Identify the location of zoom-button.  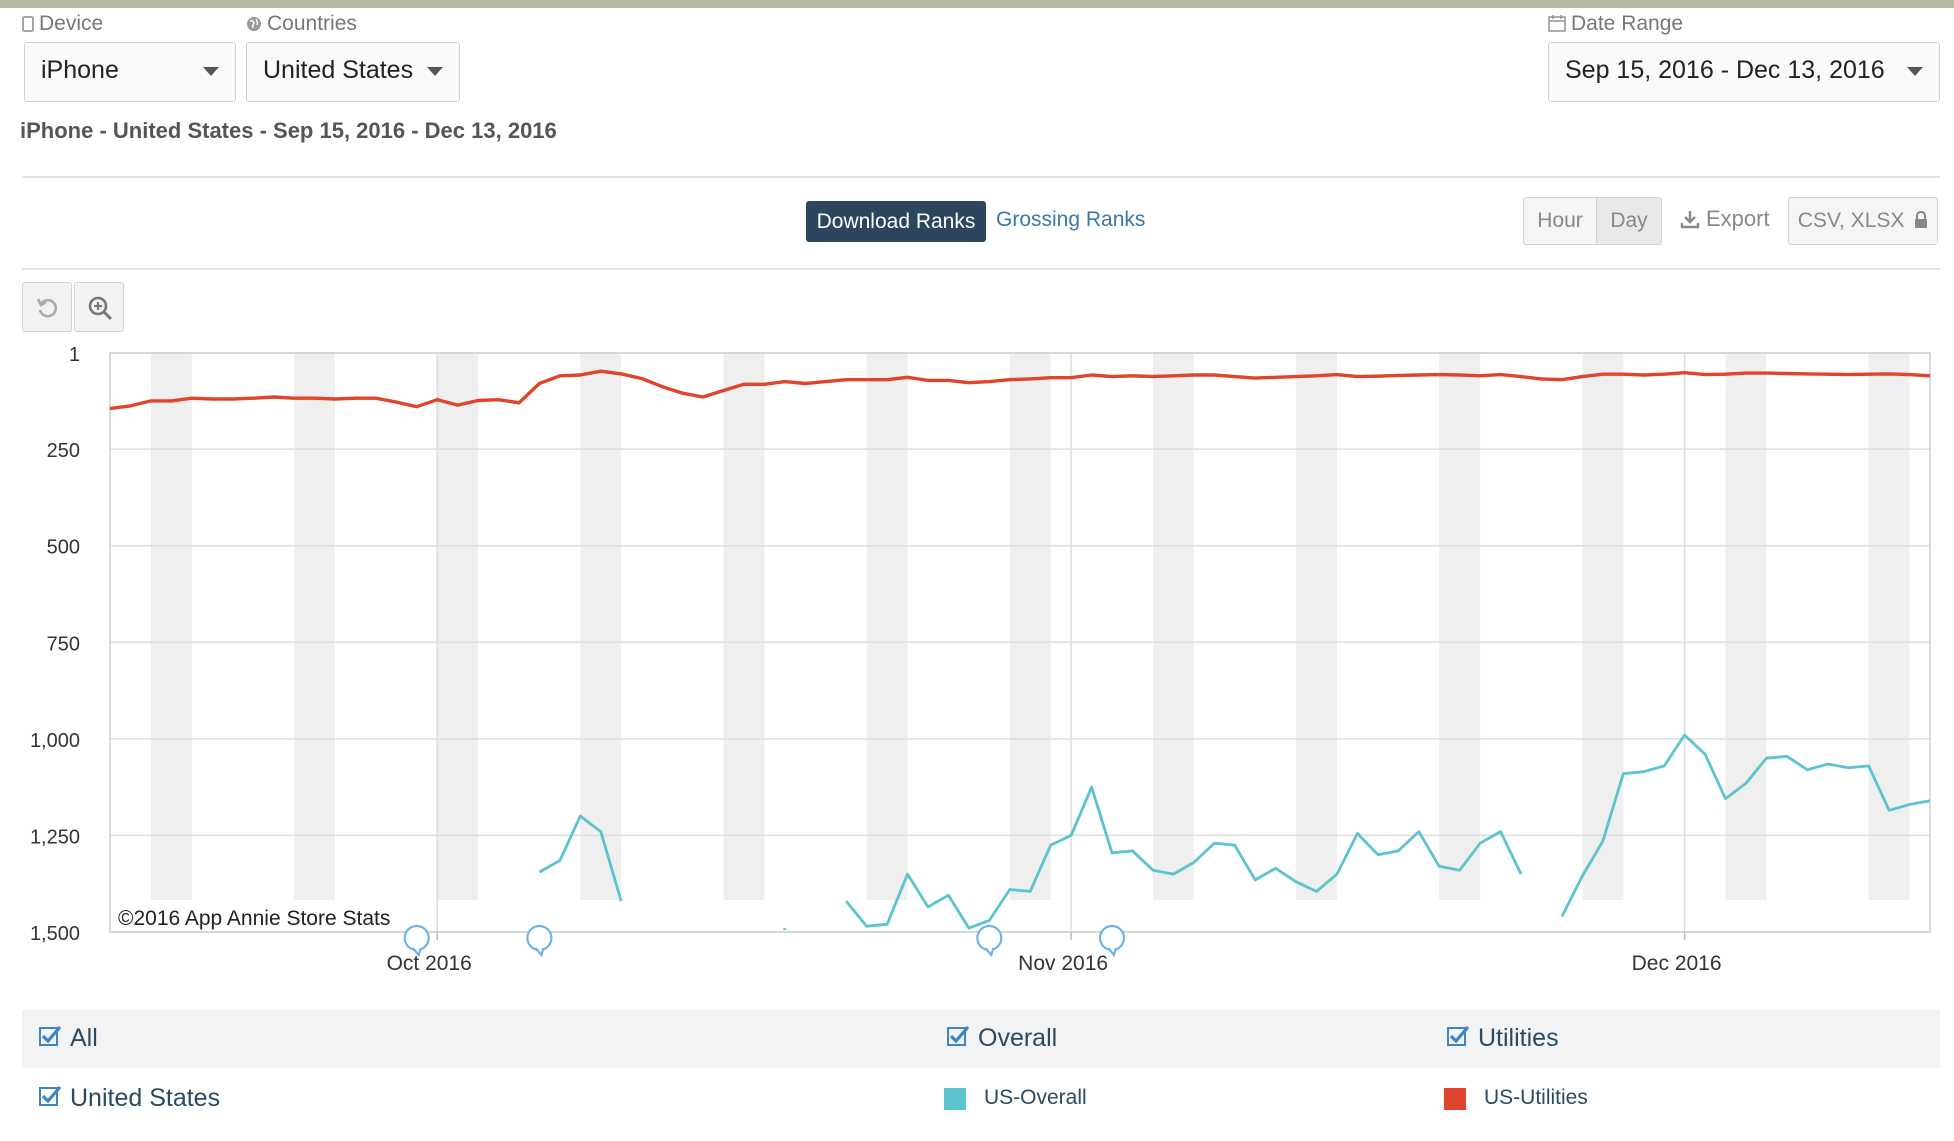
(99, 307).